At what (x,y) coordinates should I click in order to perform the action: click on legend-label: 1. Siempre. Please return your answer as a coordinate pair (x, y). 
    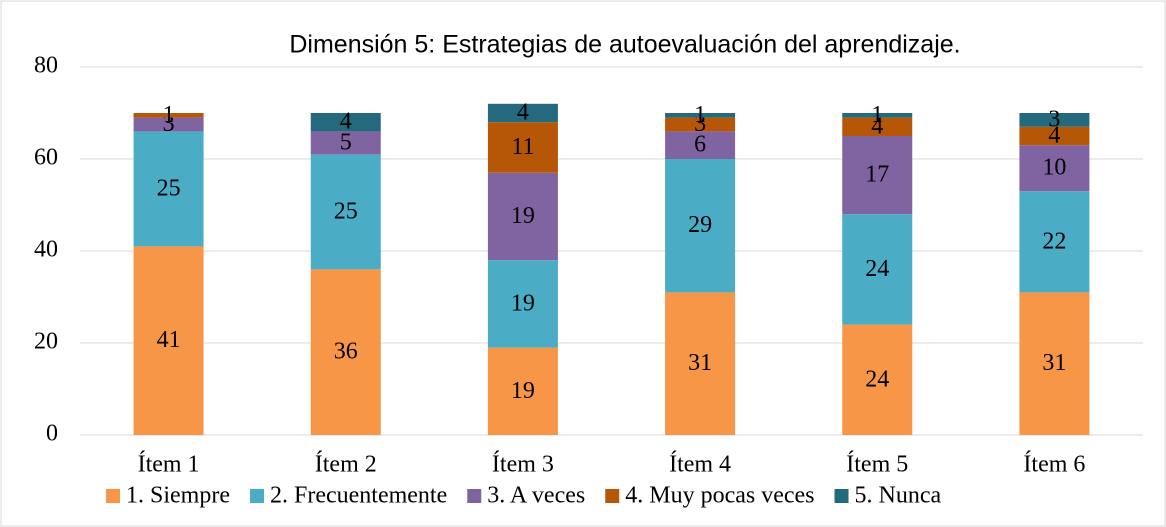
    Looking at the image, I should click on (178, 496).